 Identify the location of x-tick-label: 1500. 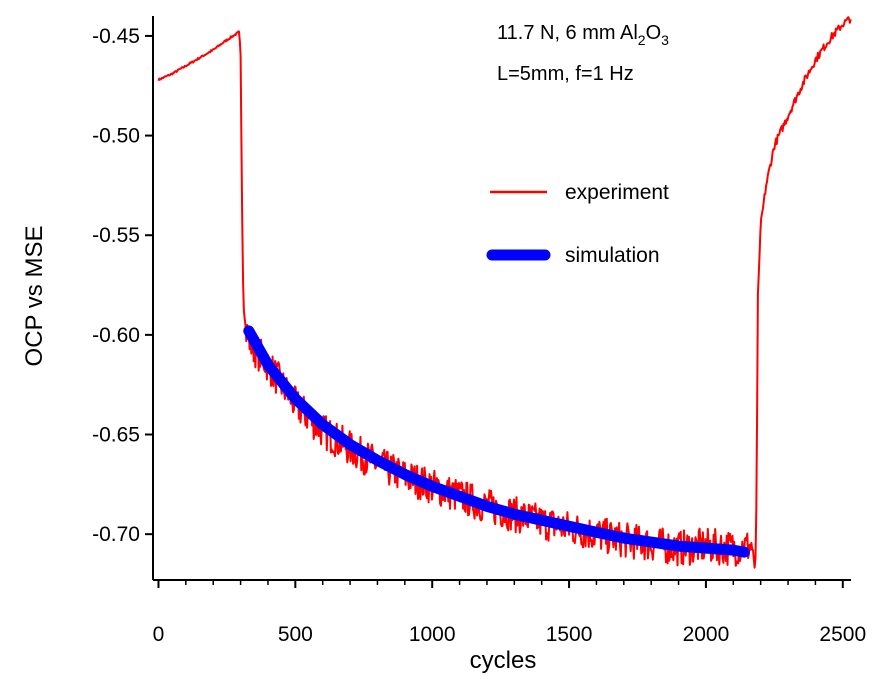
(569, 634).